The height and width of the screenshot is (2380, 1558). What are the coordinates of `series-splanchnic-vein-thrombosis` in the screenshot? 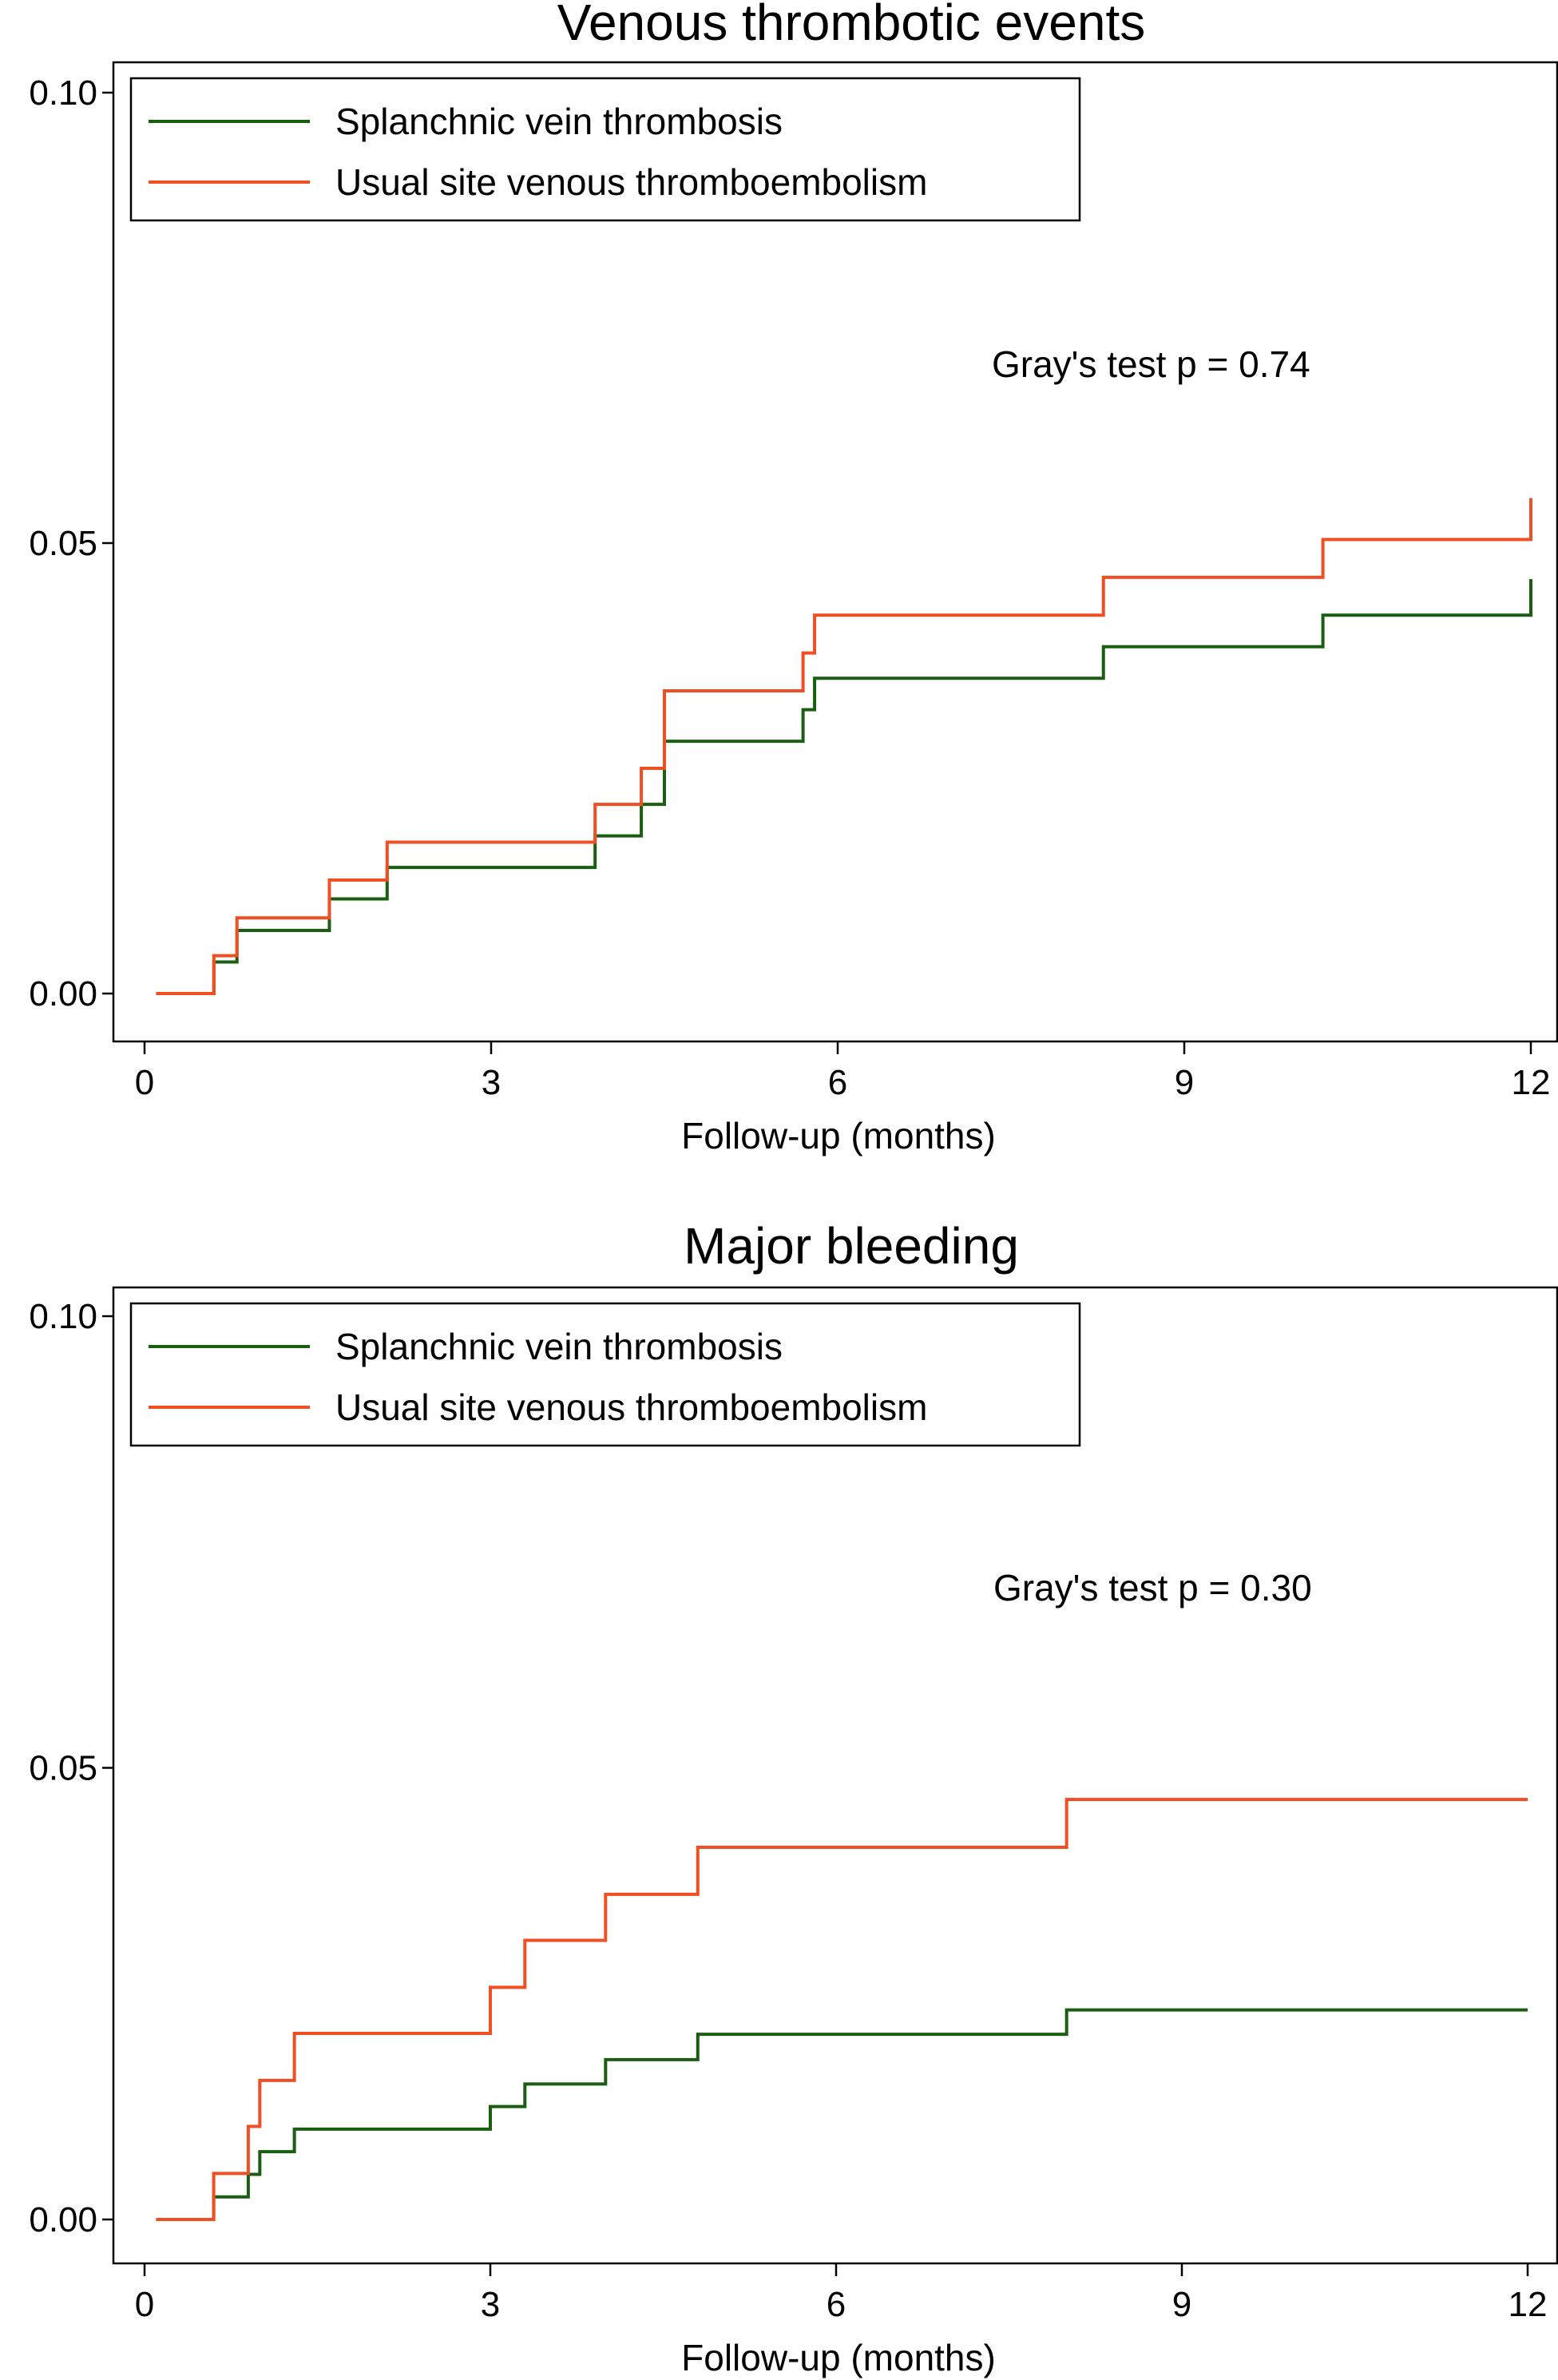 It's located at (842, 2114).